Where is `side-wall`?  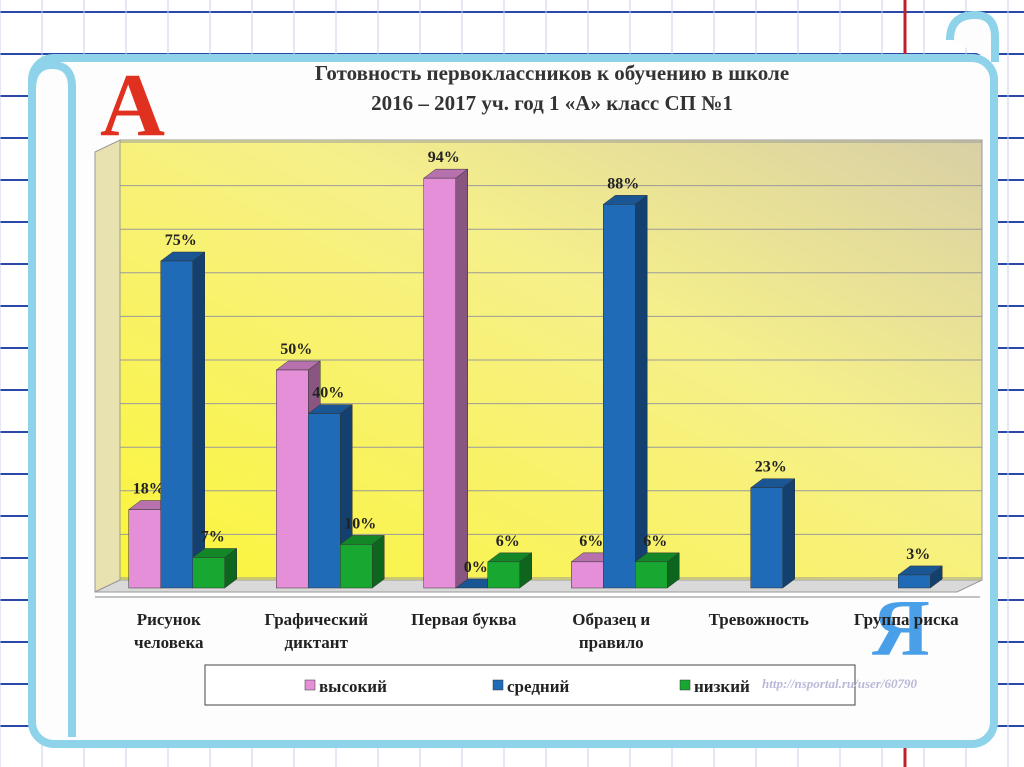
side-wall is located at coordinates (107, 366).